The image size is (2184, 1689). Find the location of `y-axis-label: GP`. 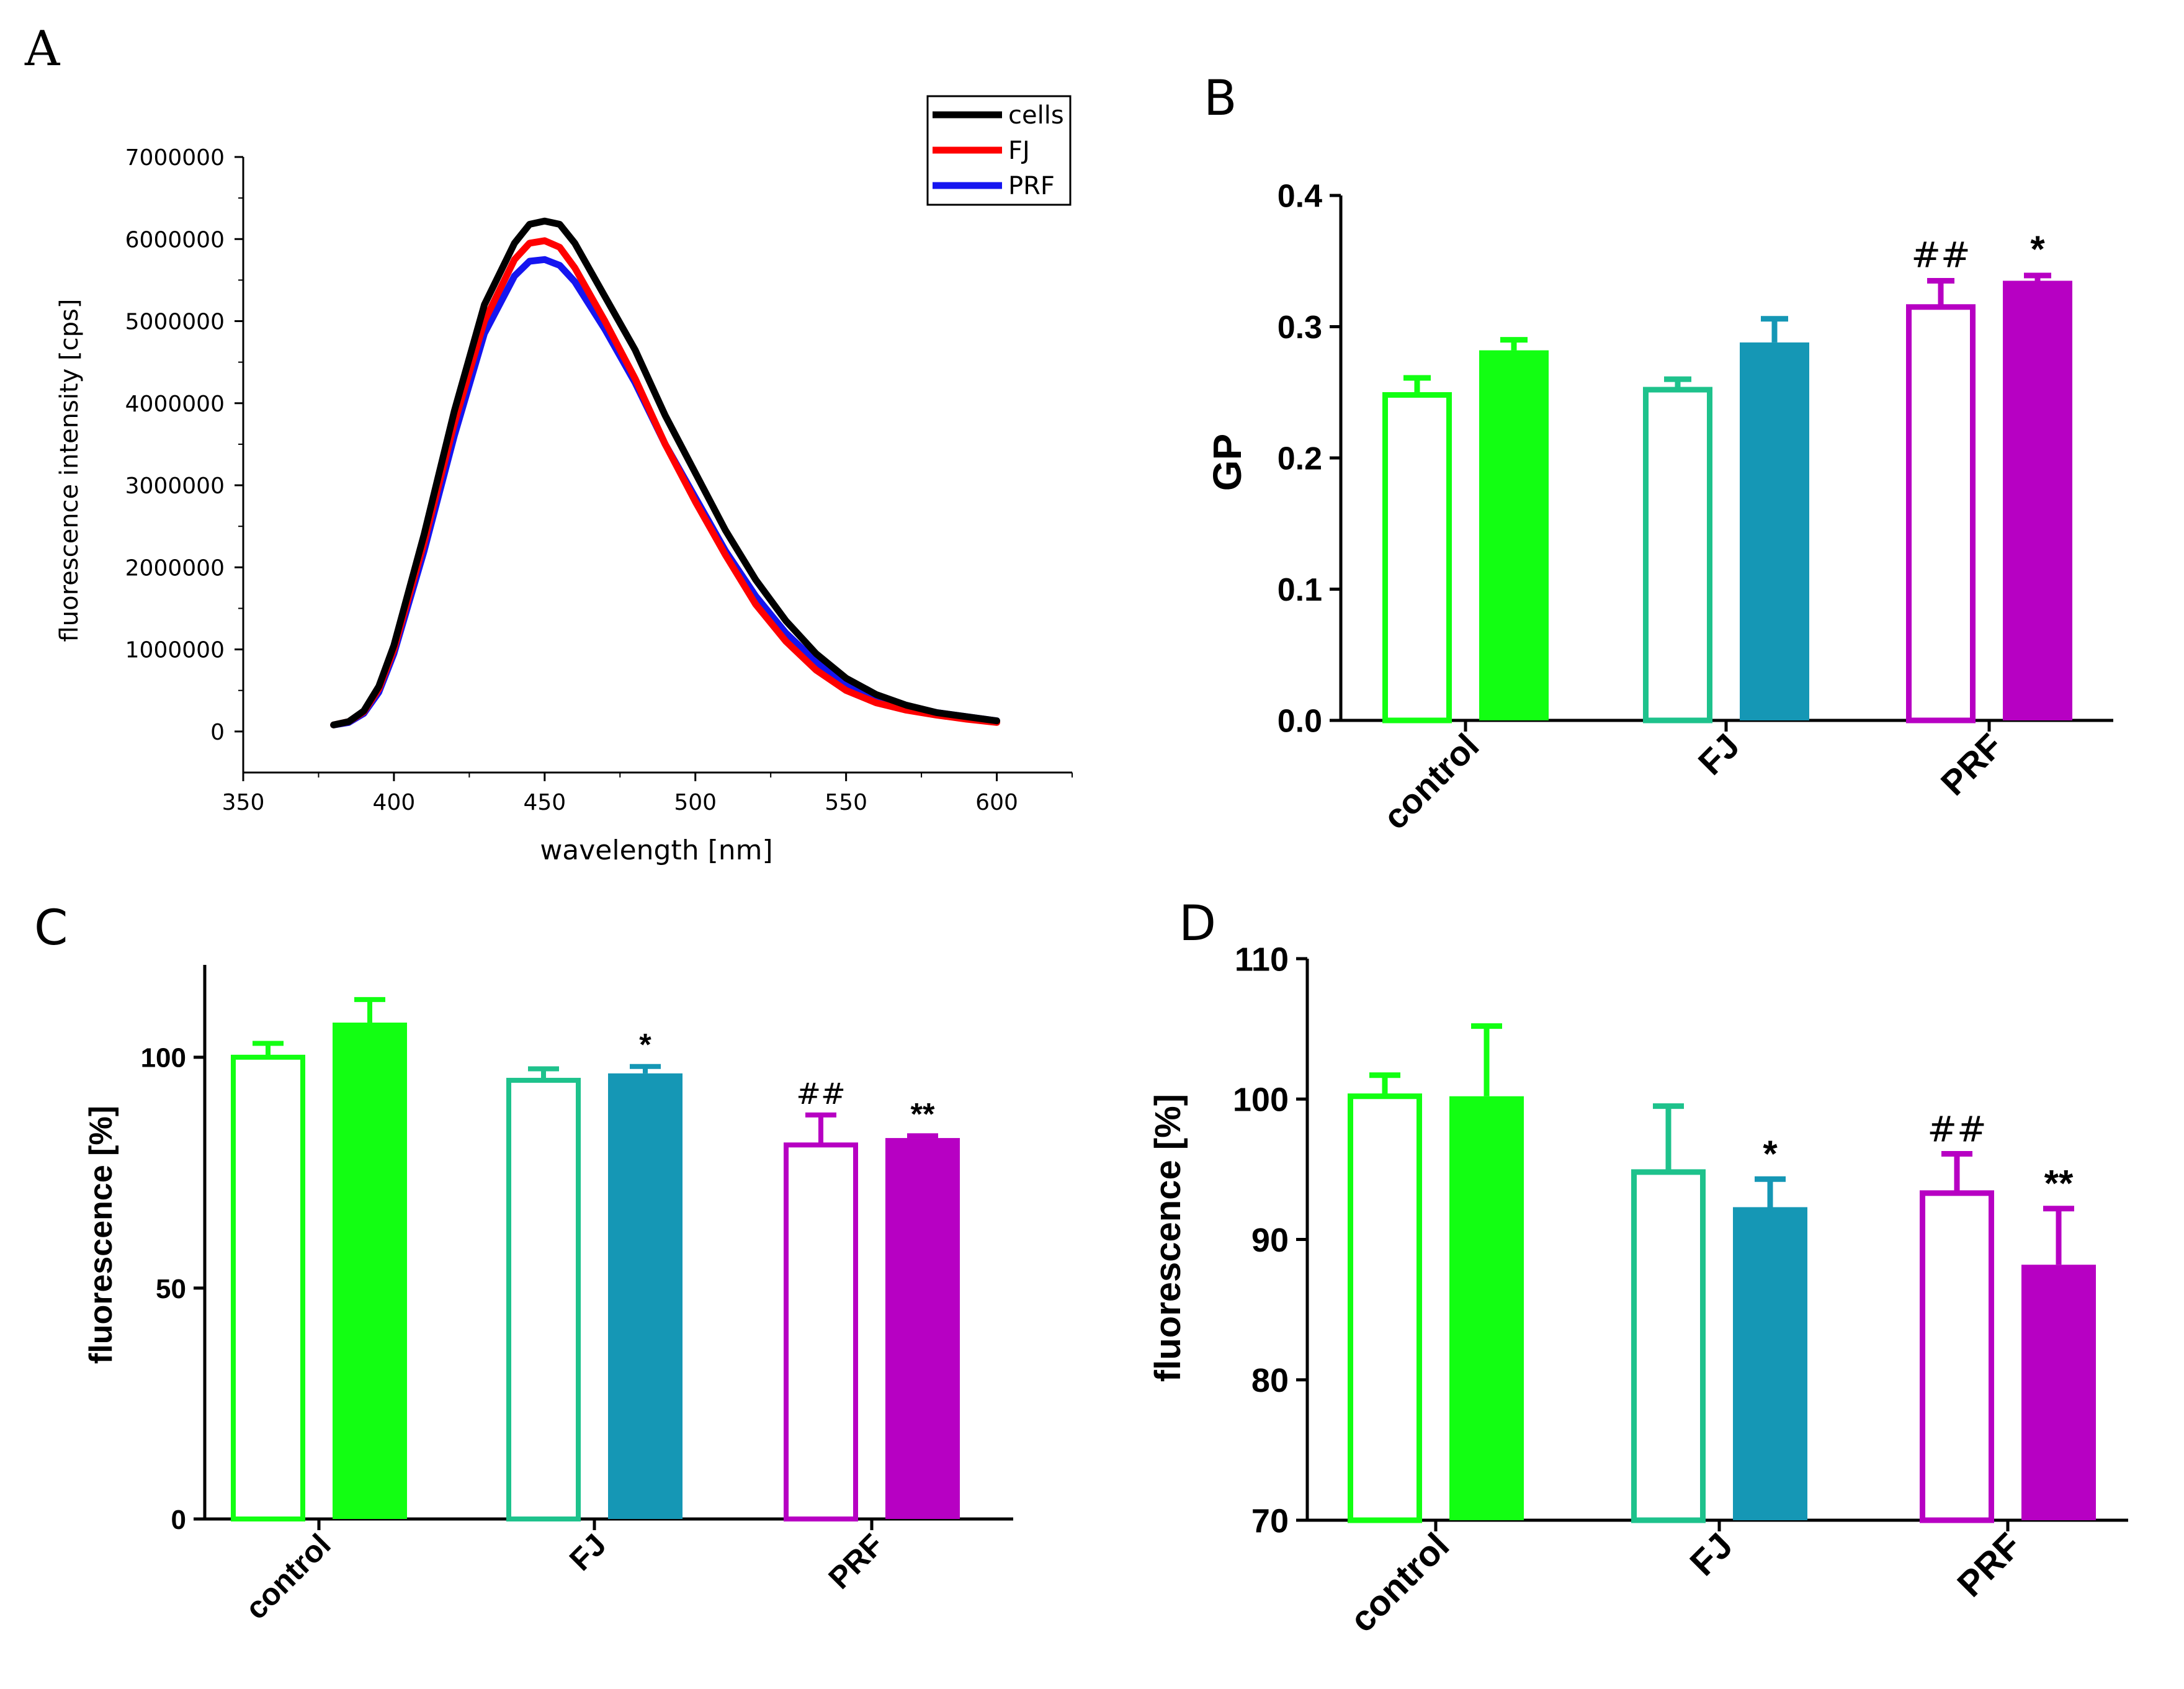

y-axis-label: GP is located at coordinates (1227, 463).